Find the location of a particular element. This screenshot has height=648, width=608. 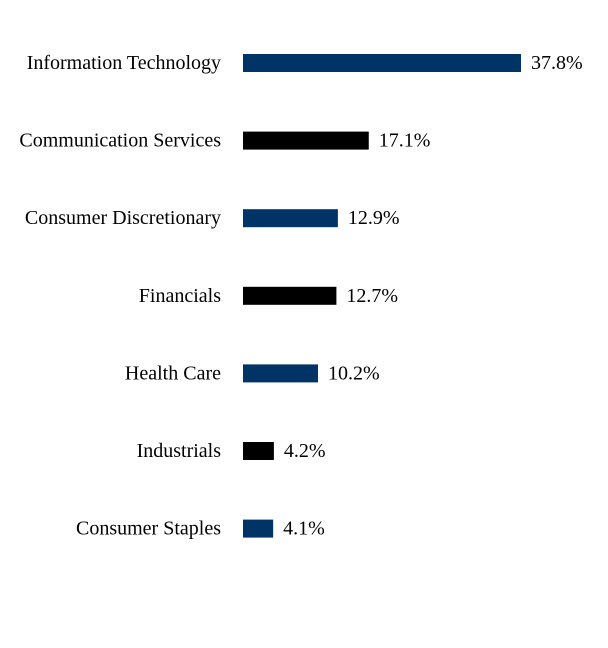

bar-row: Industrials 4.2% is located at coordinates (231, 451).